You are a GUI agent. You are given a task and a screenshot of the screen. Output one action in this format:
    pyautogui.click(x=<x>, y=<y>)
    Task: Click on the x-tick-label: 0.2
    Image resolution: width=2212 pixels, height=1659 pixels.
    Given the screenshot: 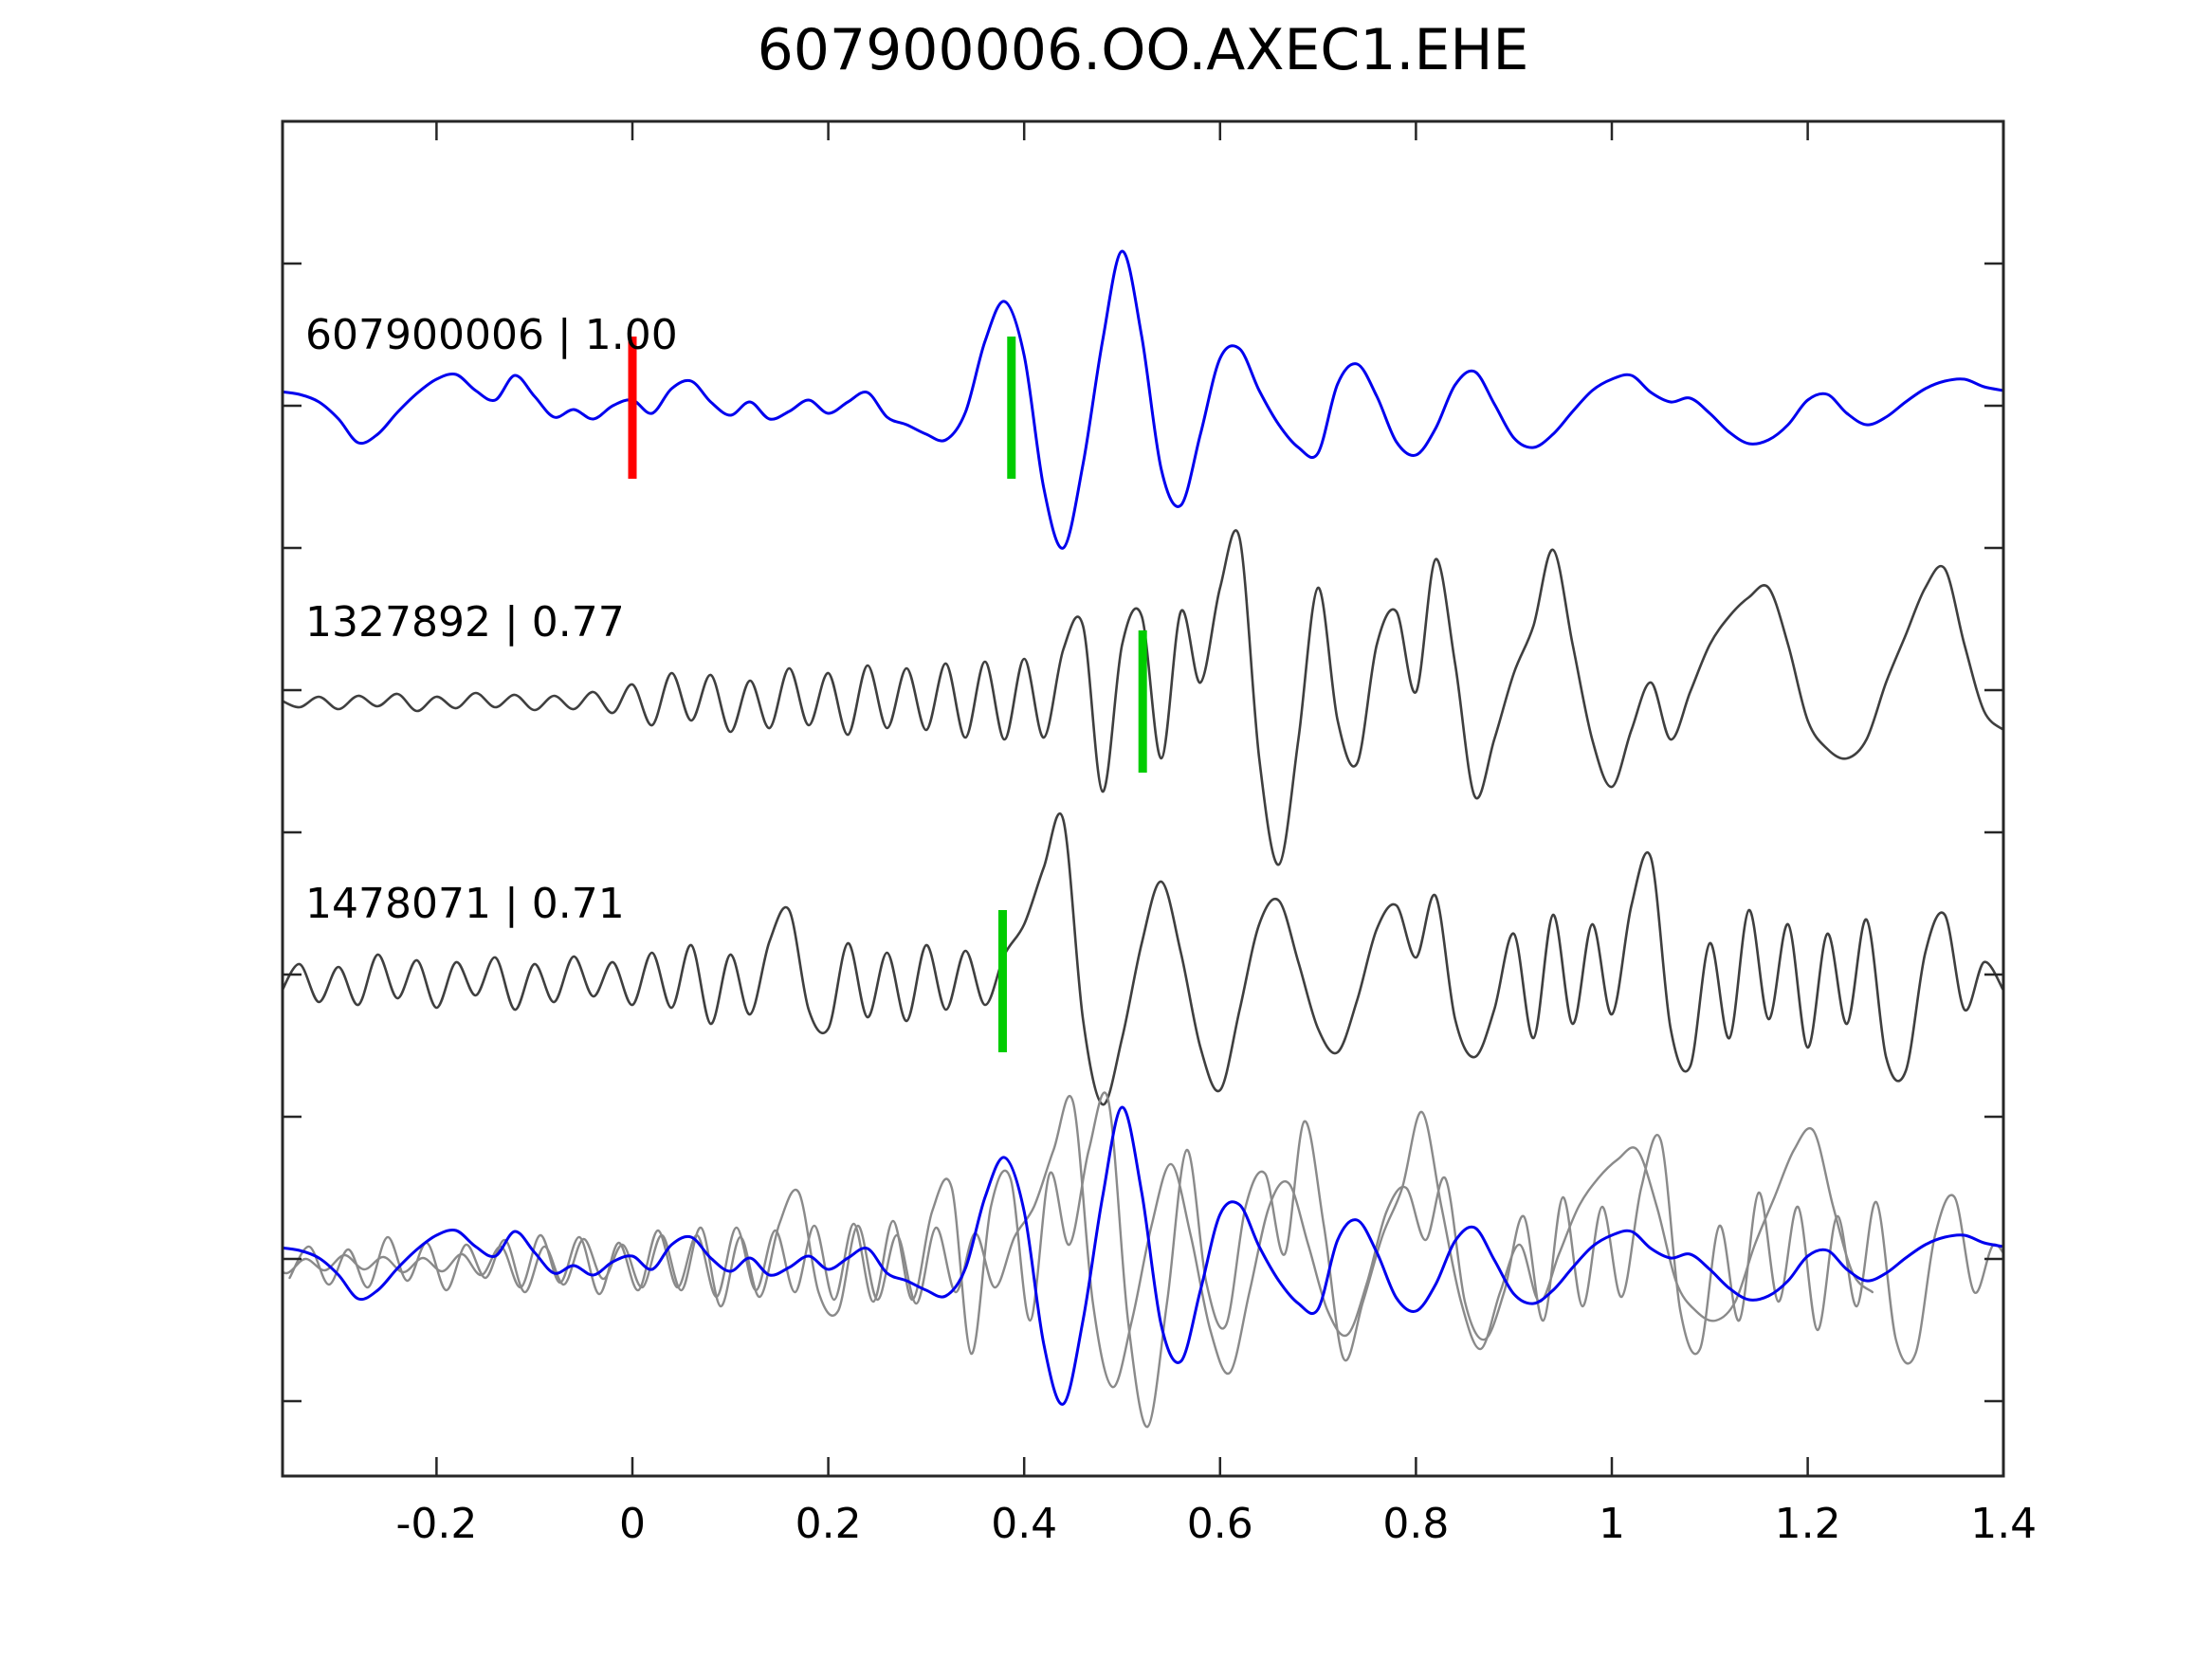 What is the action you would take?
    pyautogui.click(x=828, y=1524)
    